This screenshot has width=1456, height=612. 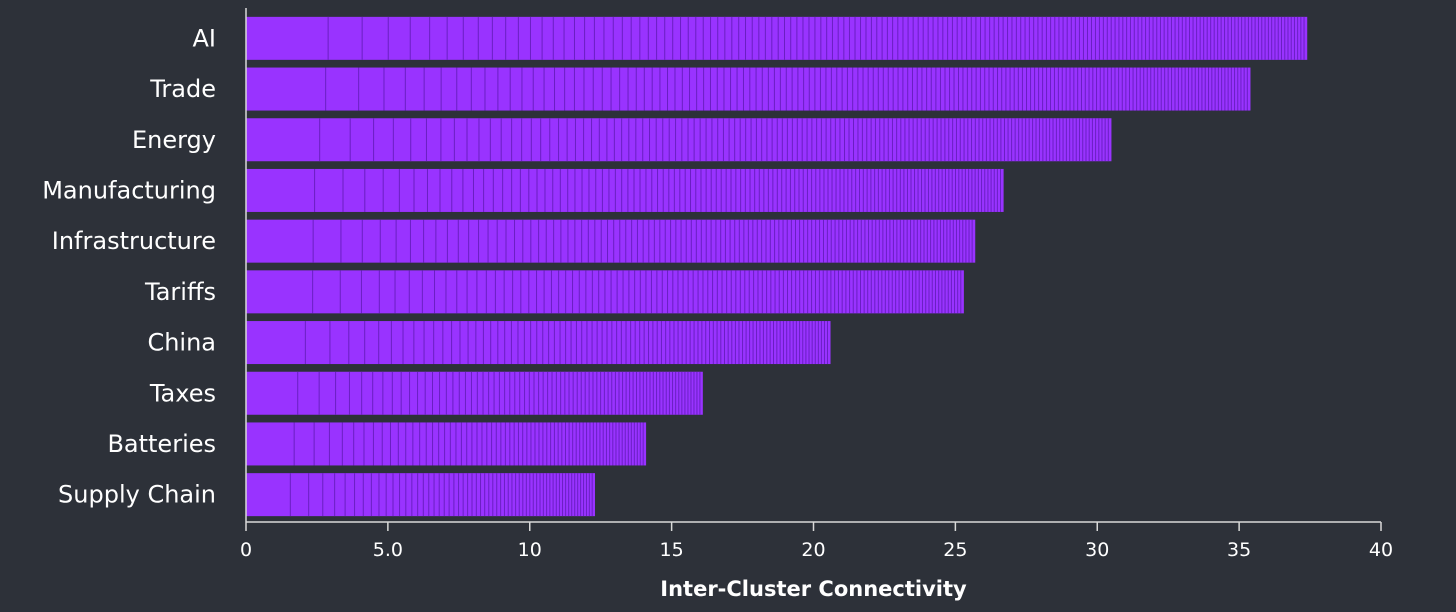 I want to click on category-label: Taxes, so click(x=182, y=393).